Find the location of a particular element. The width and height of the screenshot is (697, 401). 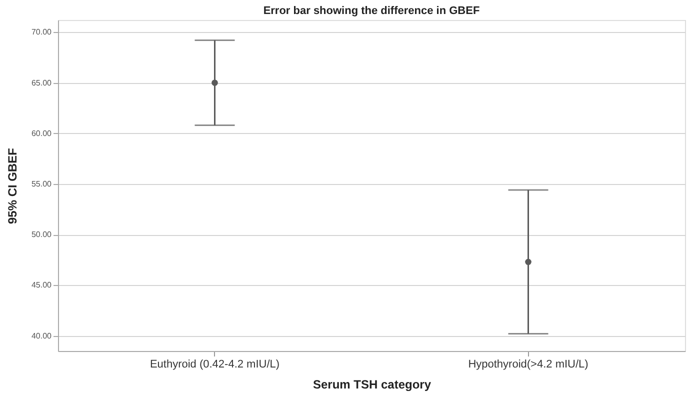

y-tick-label: 65.00 is located at coordinates (41, 83).